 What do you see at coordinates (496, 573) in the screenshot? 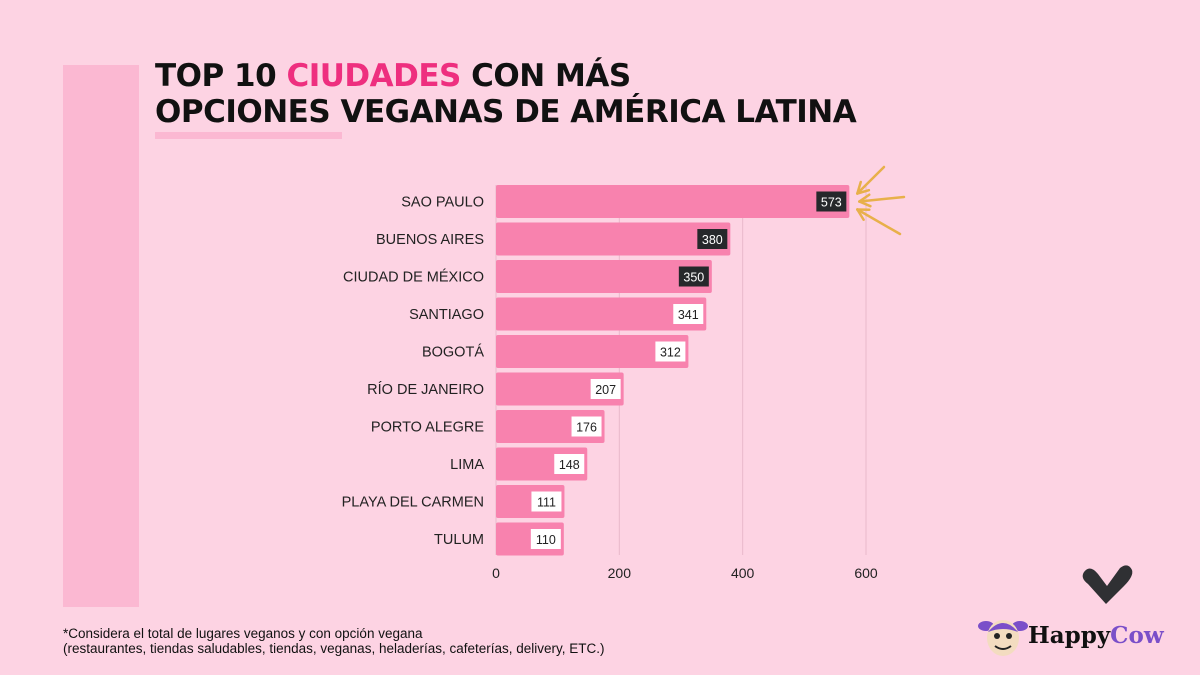
I see `x-tick-label: 0` at bounding box center [496, 573].